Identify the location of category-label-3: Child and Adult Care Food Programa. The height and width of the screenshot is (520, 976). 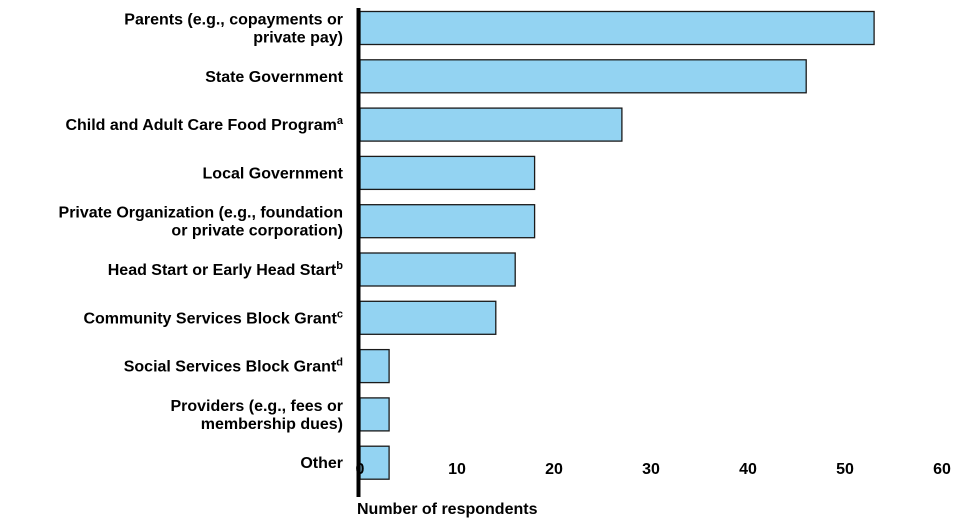
(204, 124).